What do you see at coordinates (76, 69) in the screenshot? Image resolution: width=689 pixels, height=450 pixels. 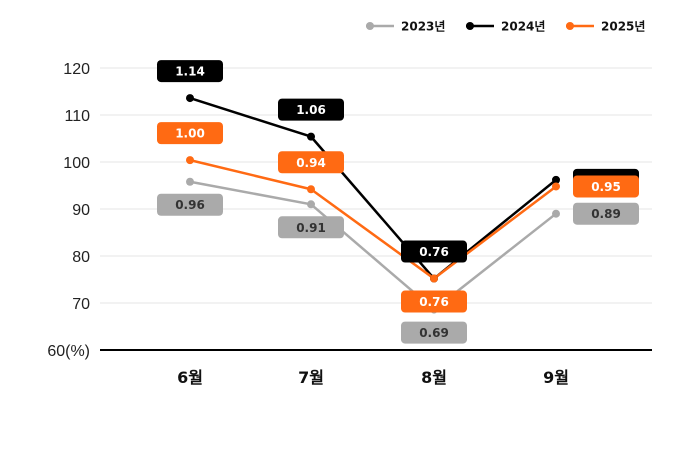 I see `y-tick-label: 120` at bounding box center [76, 69].